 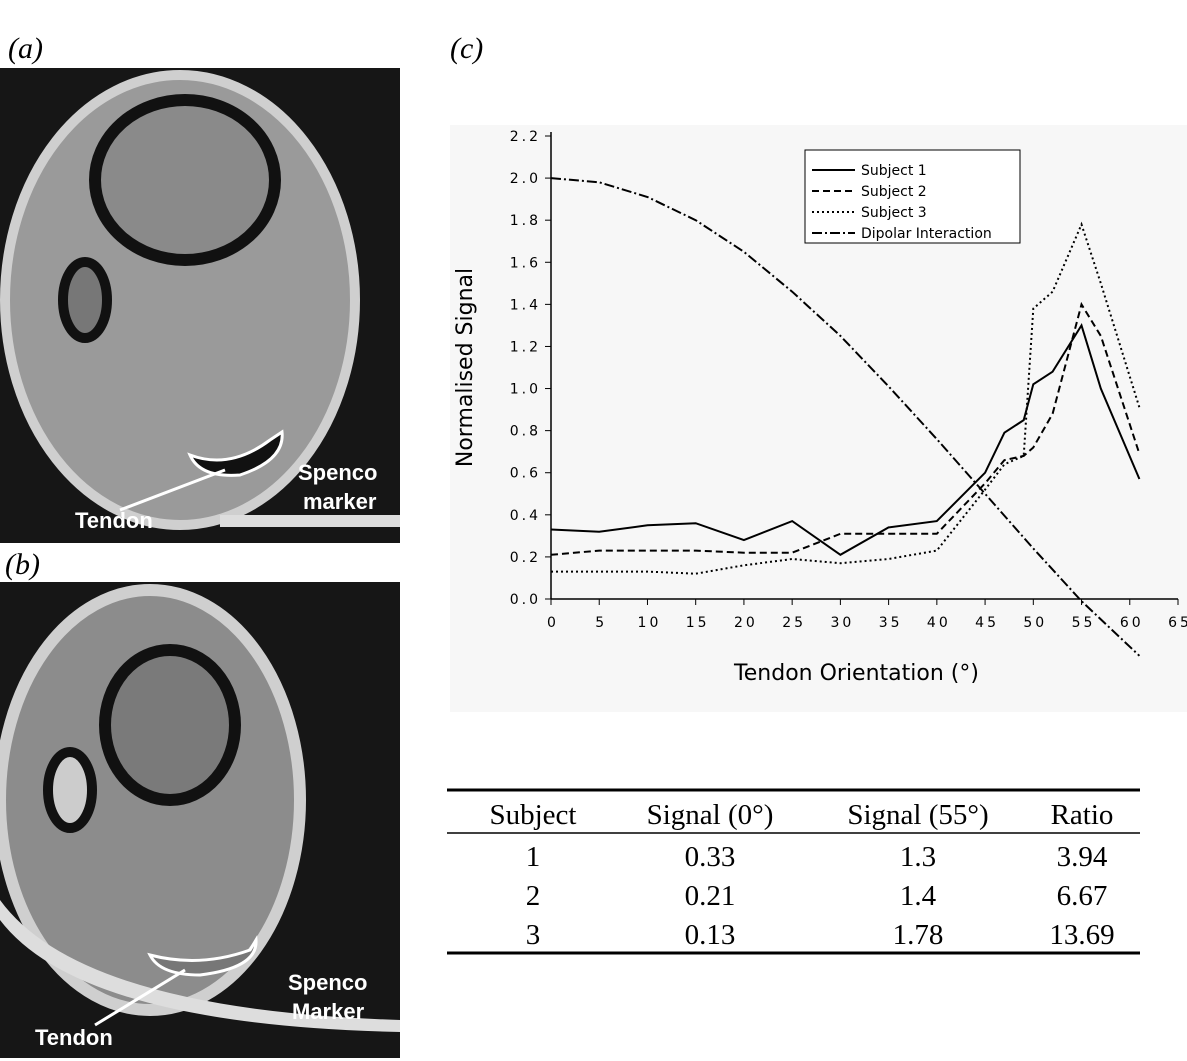 What do you see at coordinates (1084, 623) in the screenshot?
I see `x-tick-label: 55` at bounding box center [1084, 623].